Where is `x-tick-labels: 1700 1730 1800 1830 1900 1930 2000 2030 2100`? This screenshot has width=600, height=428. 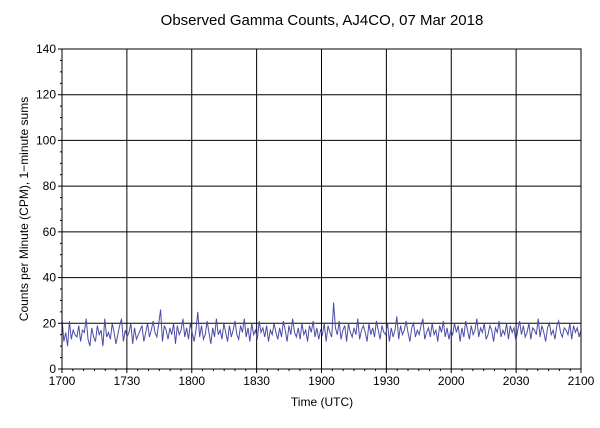
x-tick-labels: 1700 1730 1800 1830 1900 1930 2000 2030 2100 is located at coordinates (322, 381).